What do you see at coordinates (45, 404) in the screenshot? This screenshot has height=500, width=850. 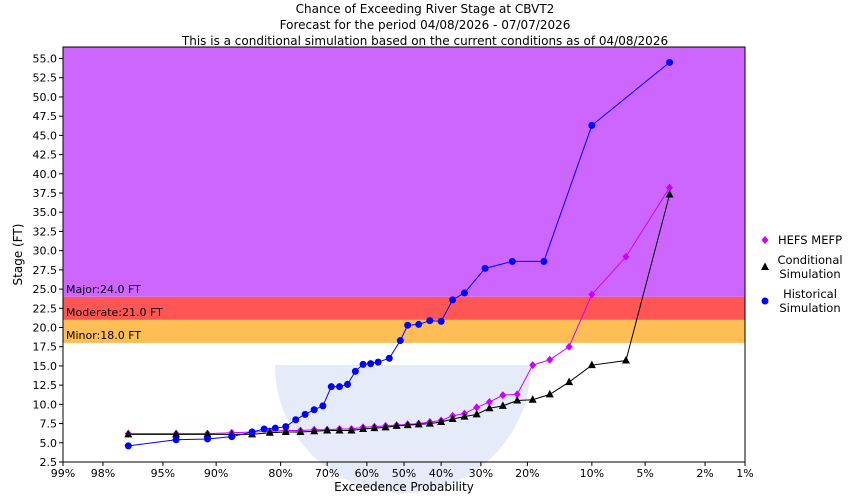 I see `y-tick-label: 10.0` at bounding box center [45, 404].